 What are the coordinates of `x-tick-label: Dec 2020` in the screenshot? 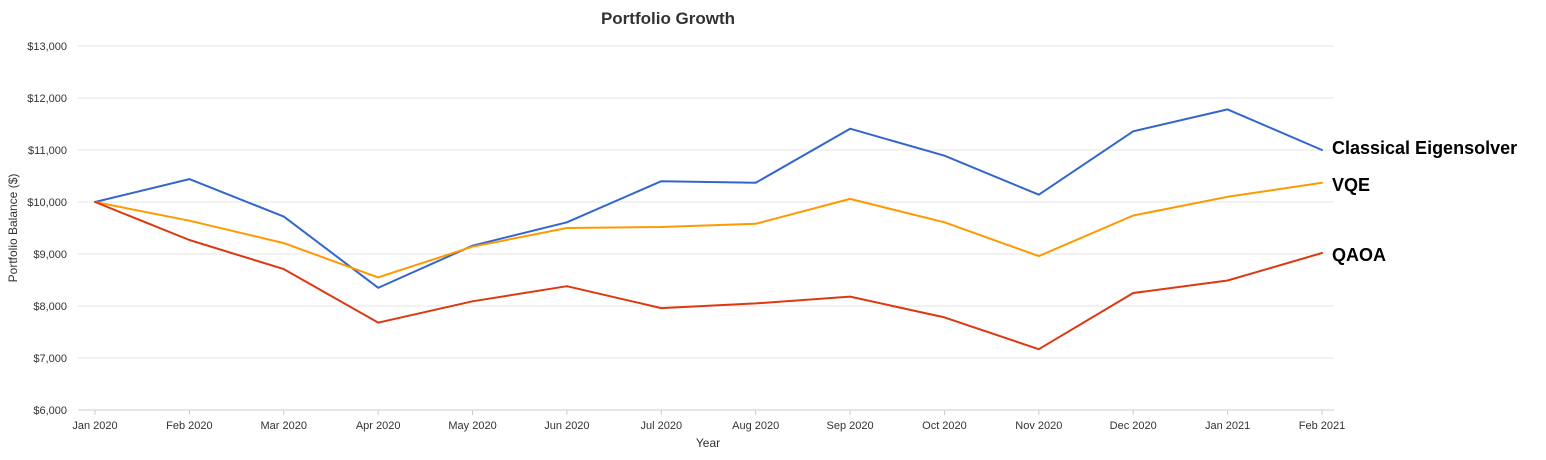 It's located at (1133, 426).